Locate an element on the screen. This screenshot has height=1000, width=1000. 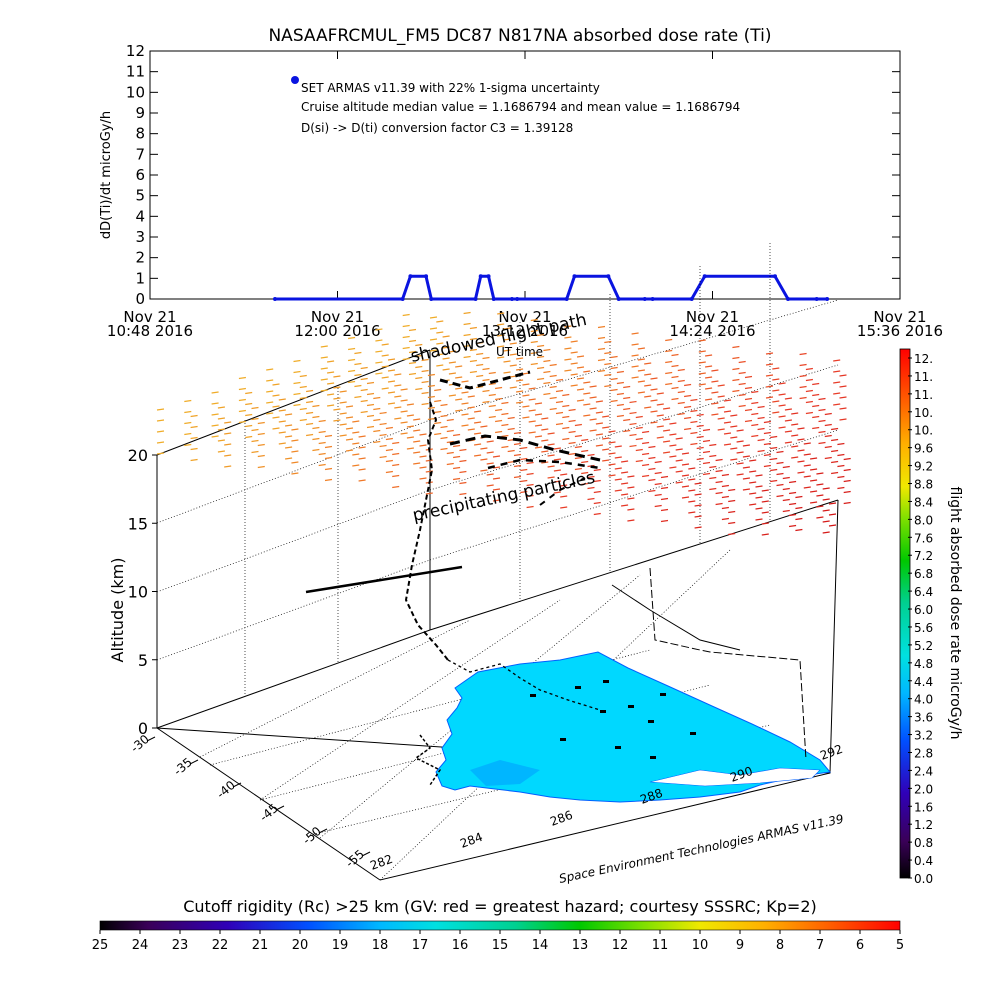
dose-rate-colorbar is located at coordinates (905, 613).